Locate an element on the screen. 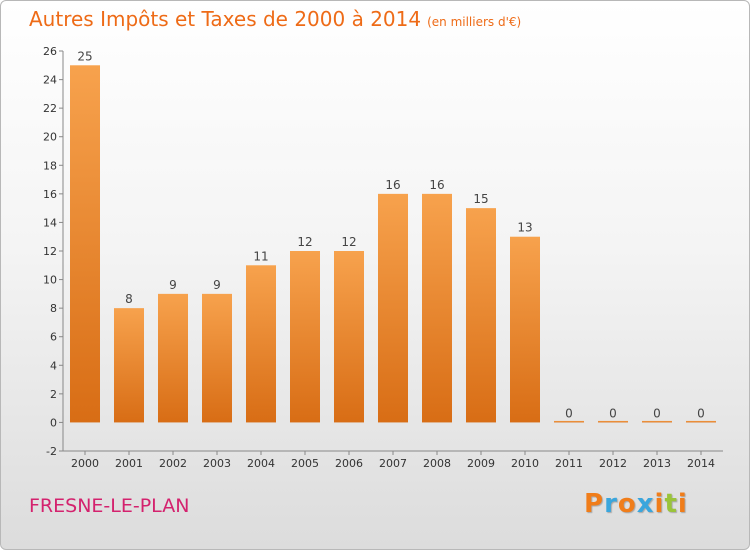 The image size is (750, 550). commune-name: FRESNE-LE-PLAN is located at coordinates (109, 506).